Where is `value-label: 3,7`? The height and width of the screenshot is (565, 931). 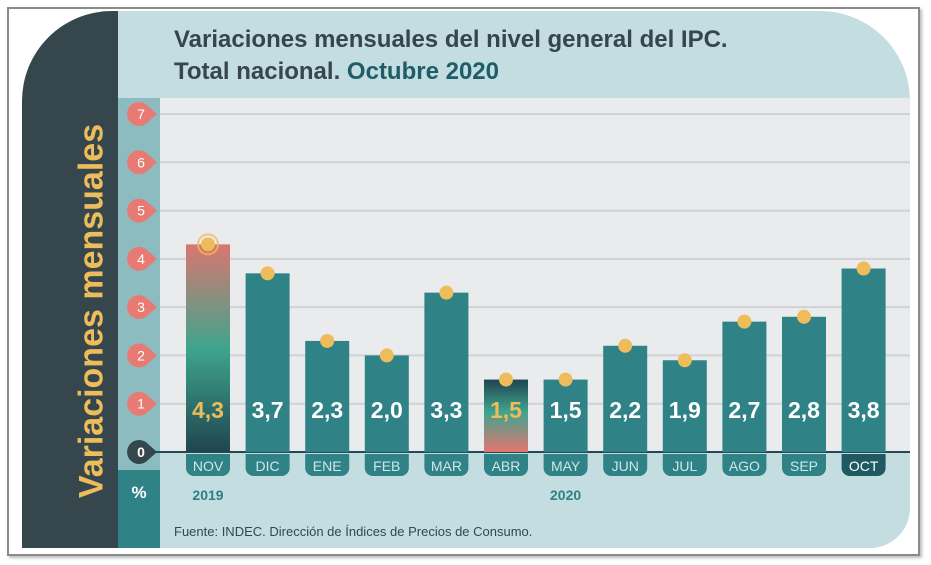
value-label: 3,7 is located at coordinates (268, 410).